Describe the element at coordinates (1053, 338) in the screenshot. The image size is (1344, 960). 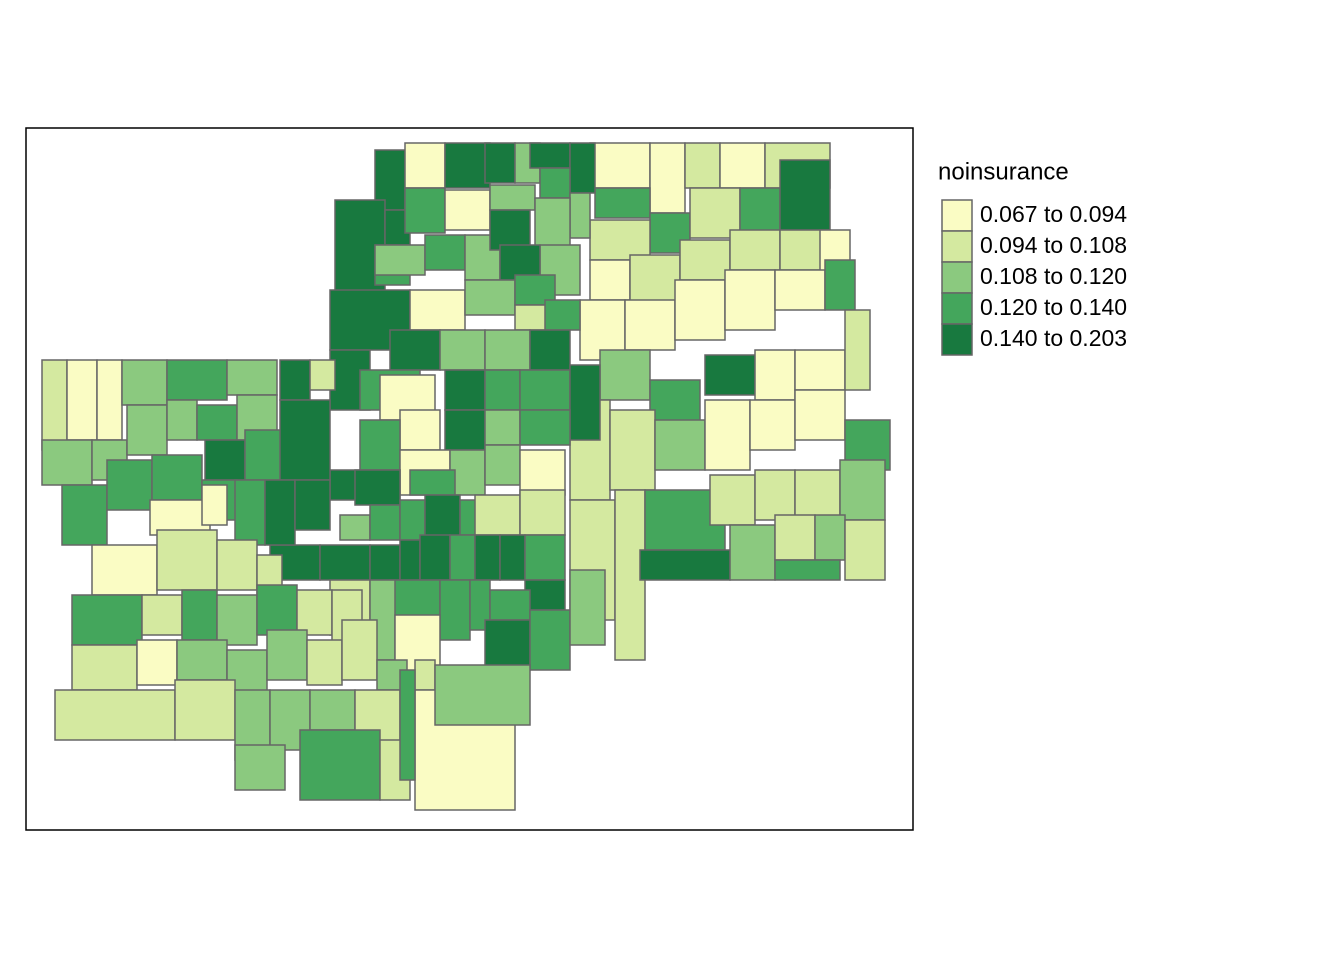
I see `legend-label: 0.140 to 0.203` at that location.